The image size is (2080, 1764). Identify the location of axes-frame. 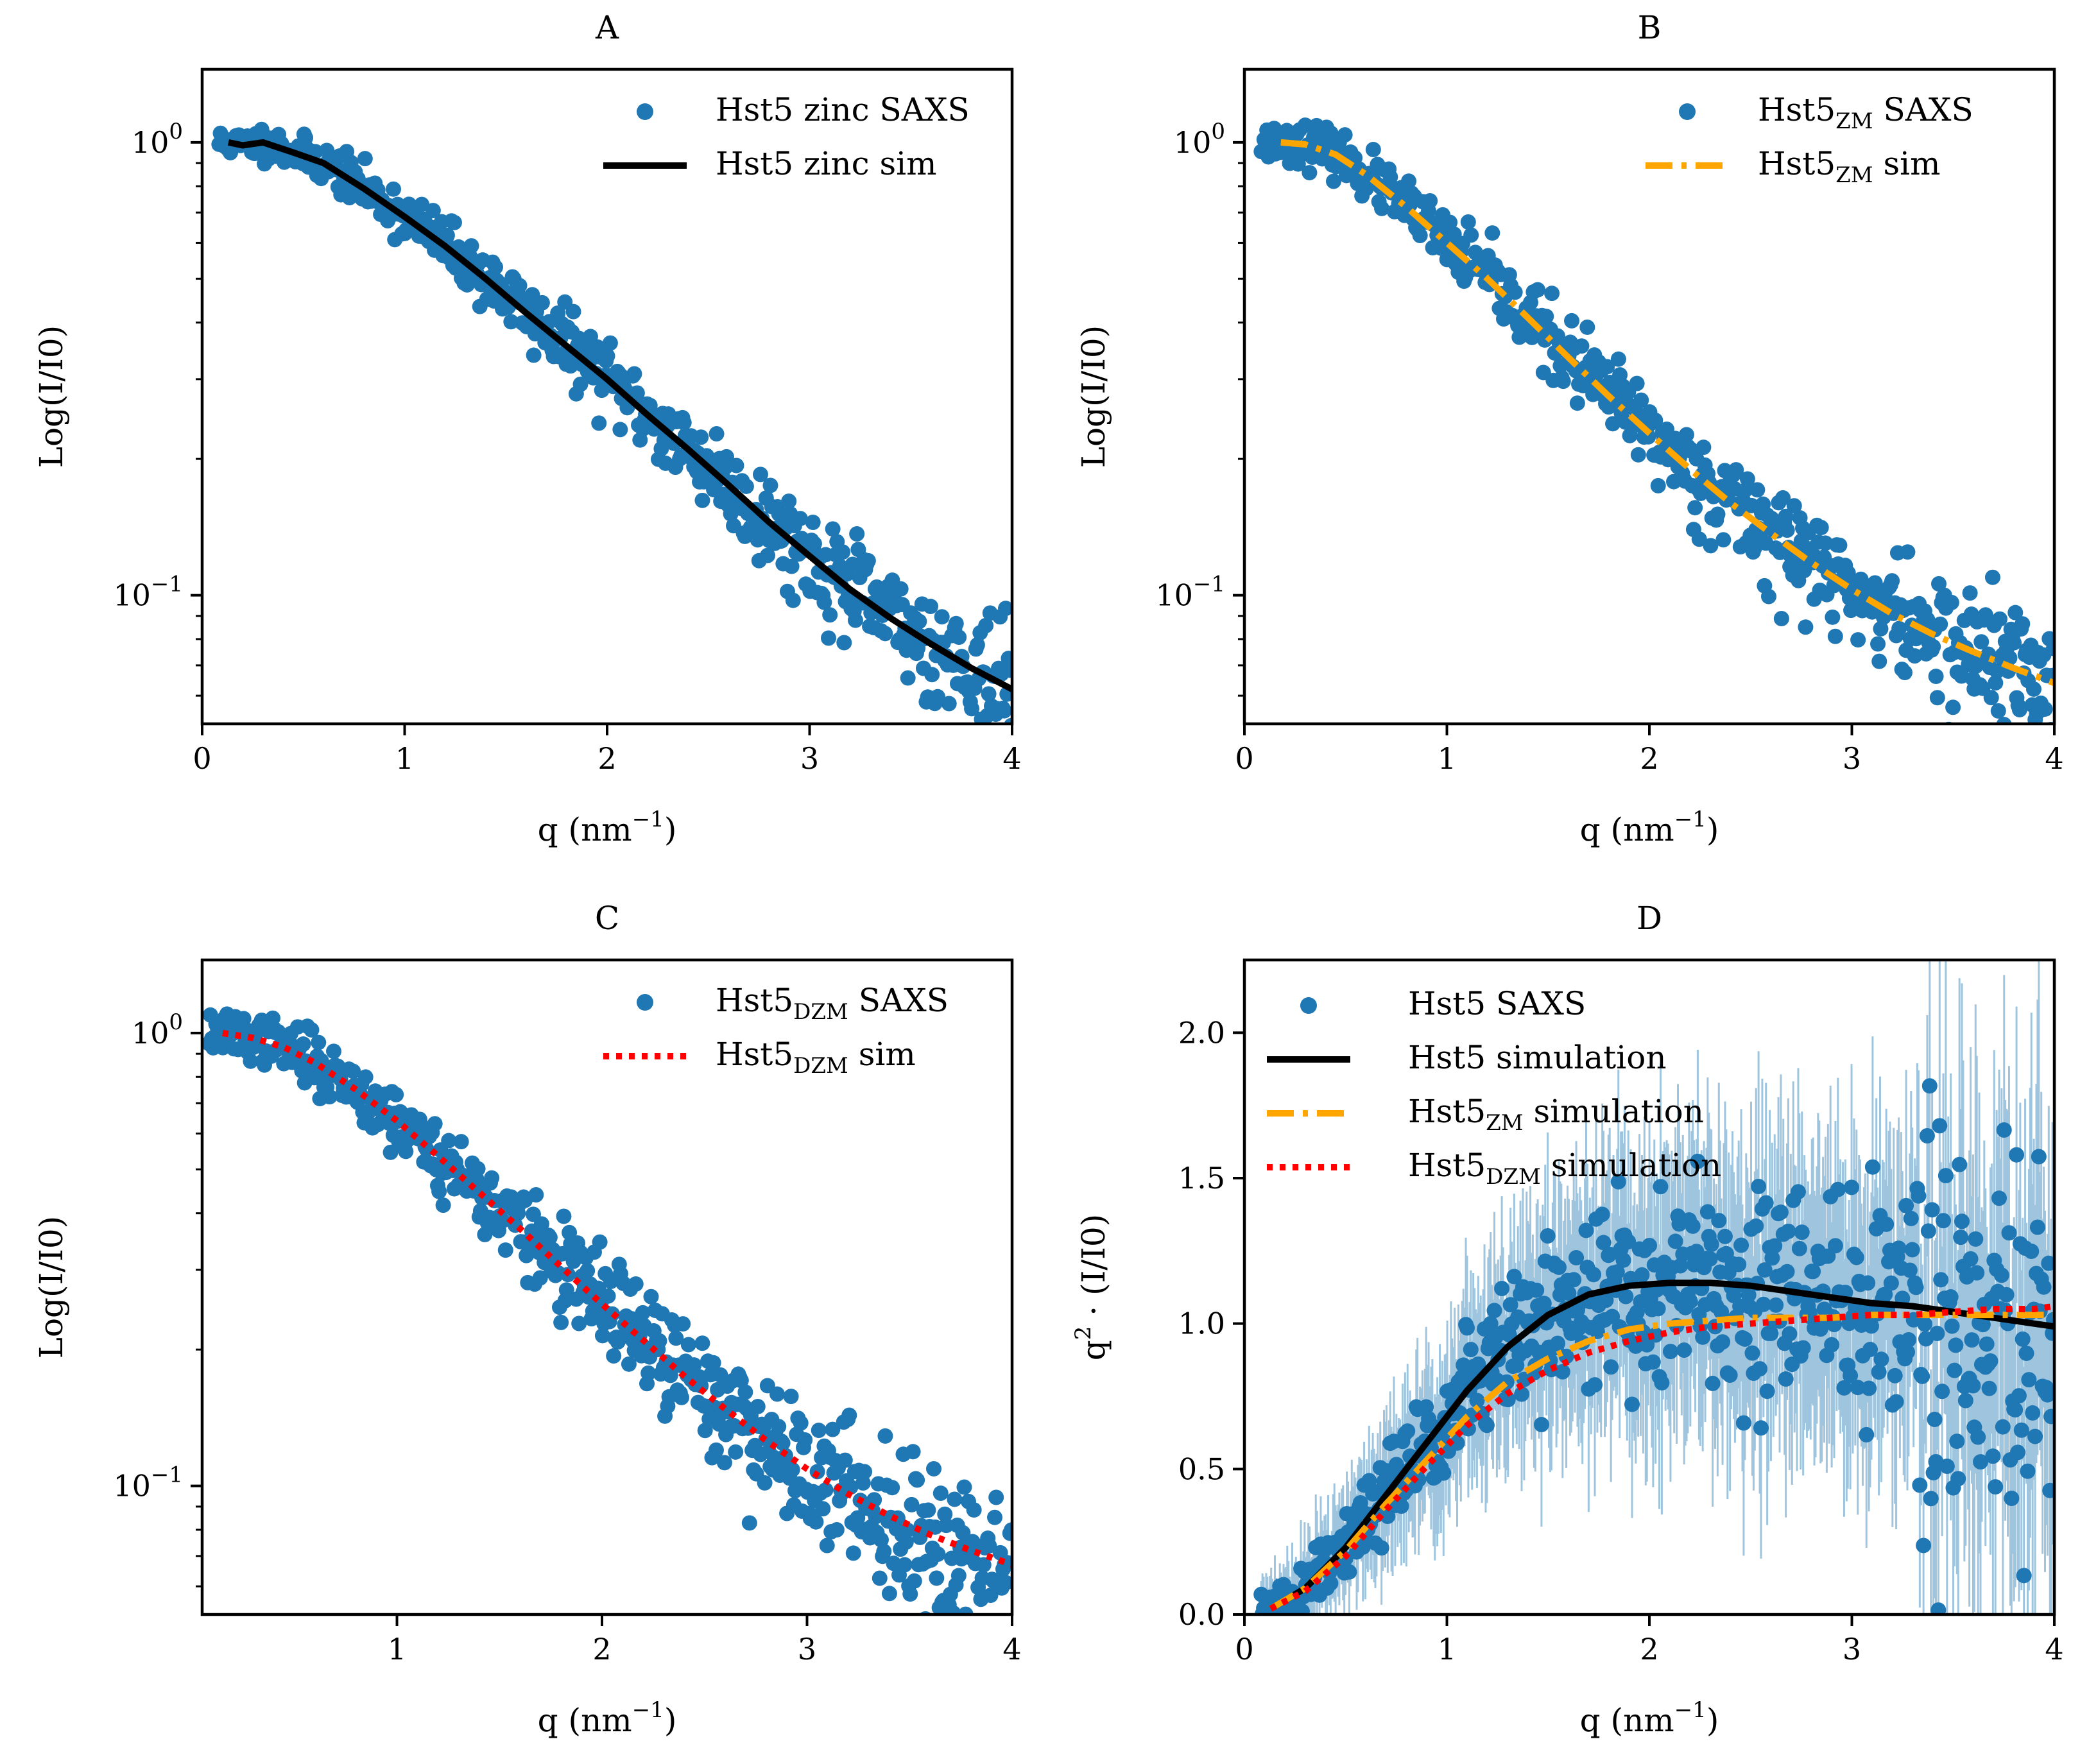
(607, 1287).